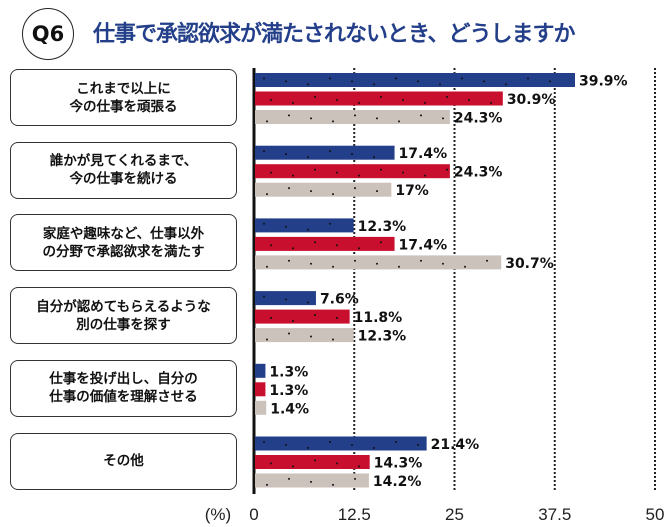 This screenshot has height=527, width=670. Describe the element at coordinates (378, 318) in the screenshot. I see `data-label: 11.8%` at that location.